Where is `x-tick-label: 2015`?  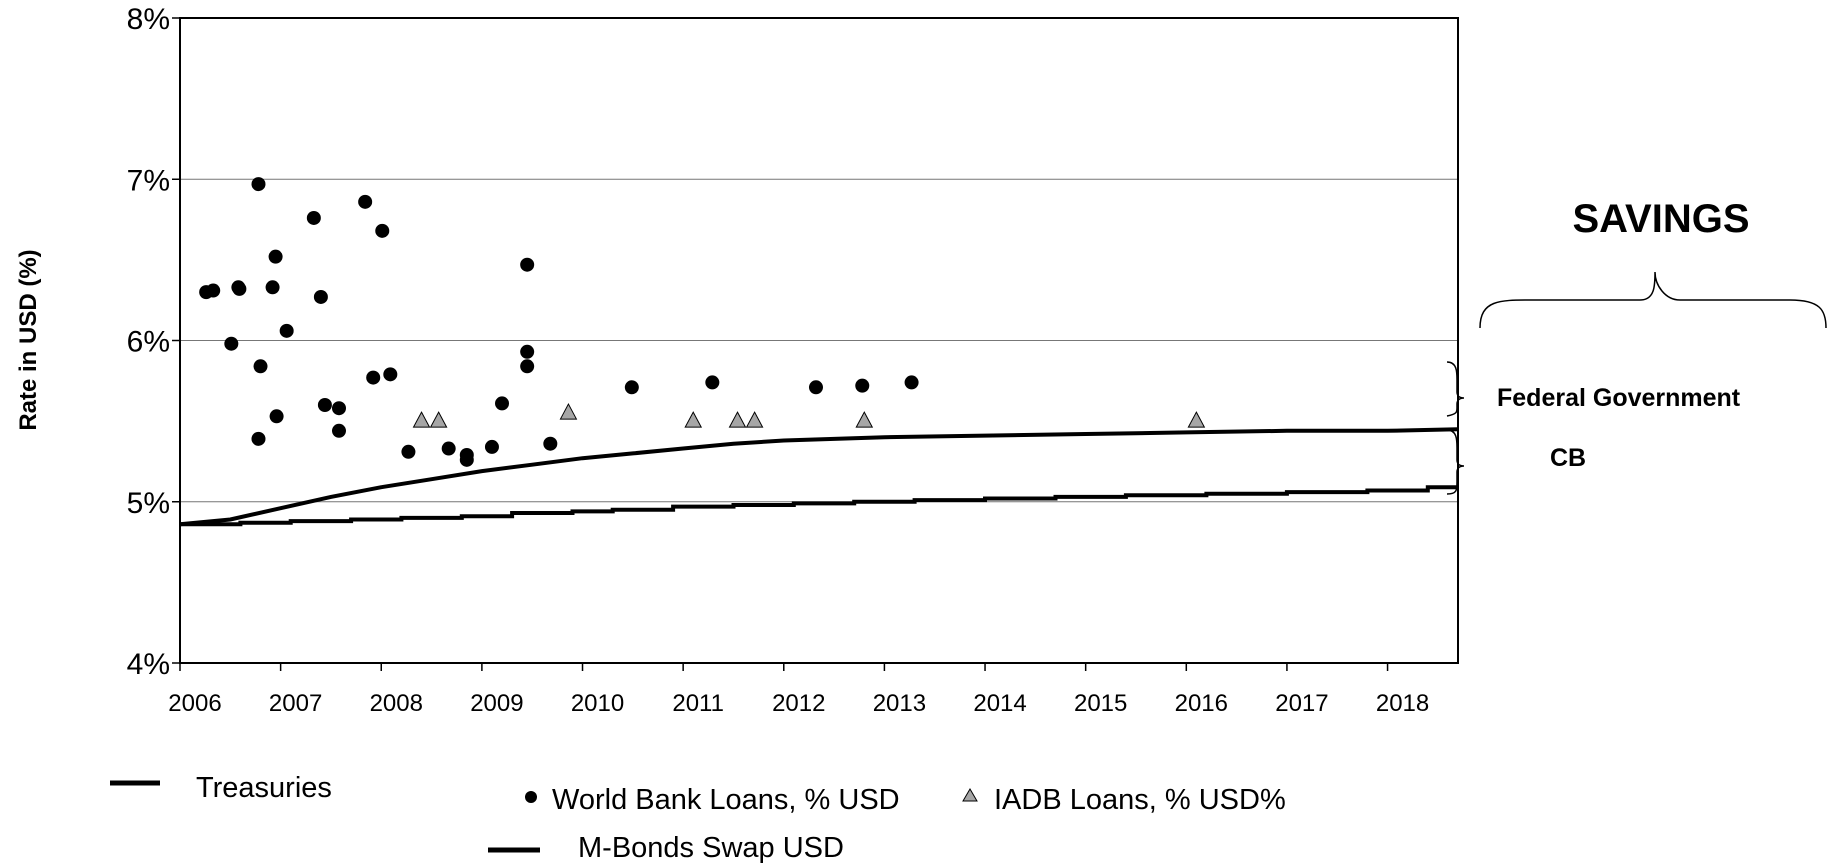 x-tick-label: 2015 is located at coordinates (1100, 703).